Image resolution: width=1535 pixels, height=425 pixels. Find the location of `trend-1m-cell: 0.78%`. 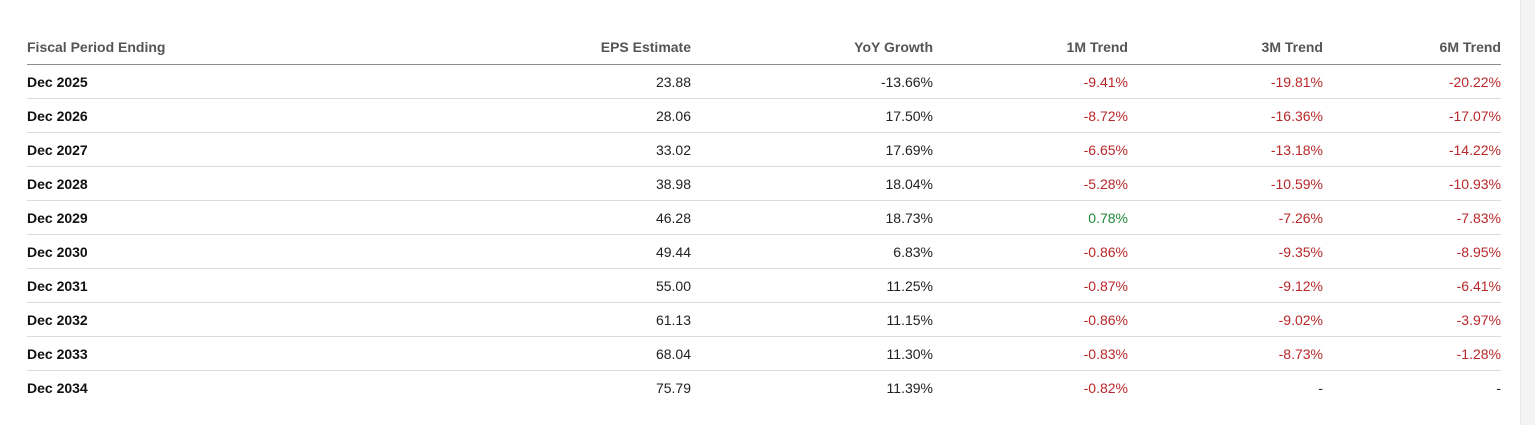

trend-1m-cell: 0.78% is located at coordinates (1030, 217).